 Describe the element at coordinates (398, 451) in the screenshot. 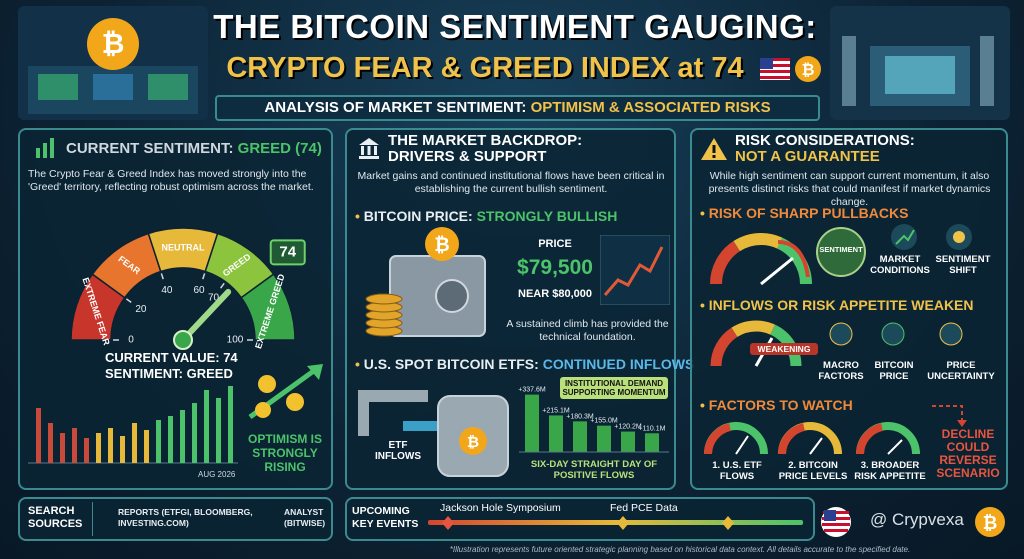

I see `etf-inflows: ETF INFLOWS` at that location.